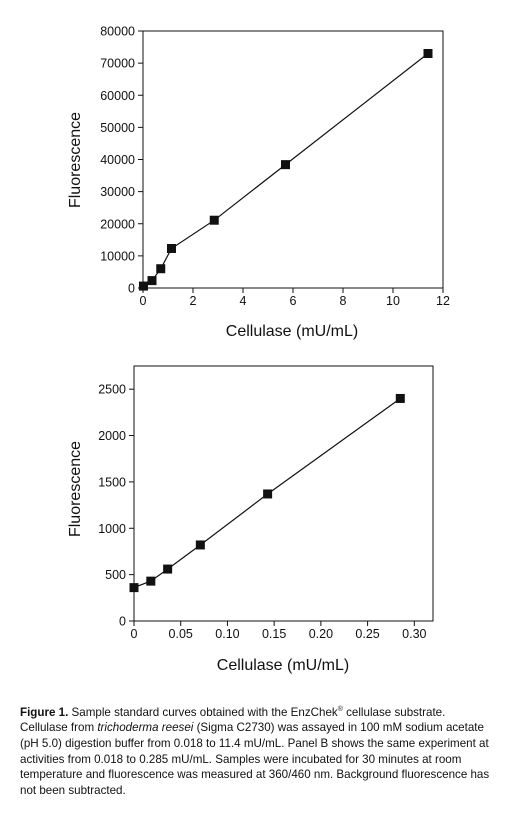 Image resolution: width=505 pixels, height=817 pixels. Describe the element at coordinates (117, 96) in the screenshot. I see `chart-a-ytick-label: 60000` at that location.